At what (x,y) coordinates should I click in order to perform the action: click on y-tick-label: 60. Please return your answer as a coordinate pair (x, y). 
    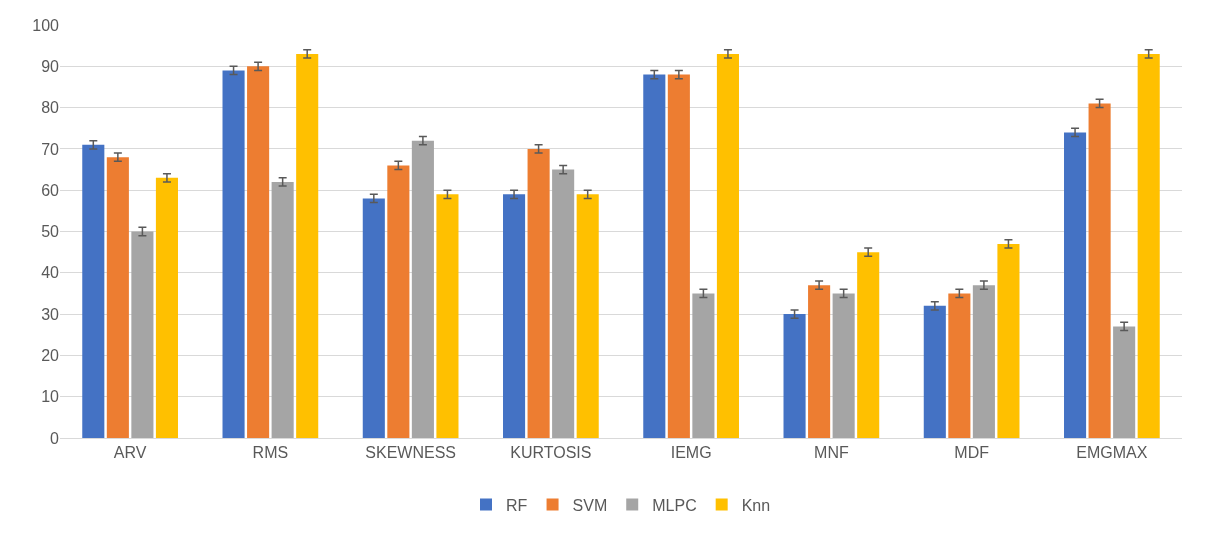
    Looking at the image, I should click on (50, 190).